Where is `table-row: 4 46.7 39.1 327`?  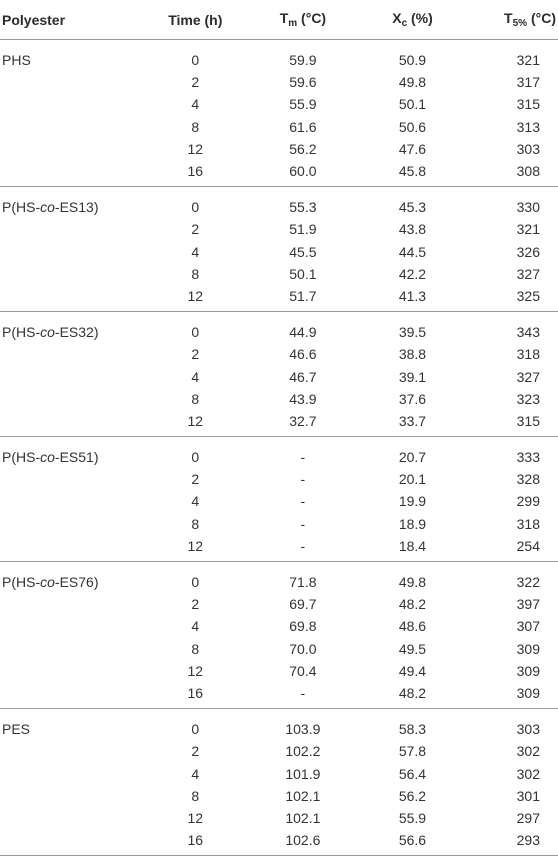 table-row: 4 46.7 39.1 327 is located at coordinates (279, 376).